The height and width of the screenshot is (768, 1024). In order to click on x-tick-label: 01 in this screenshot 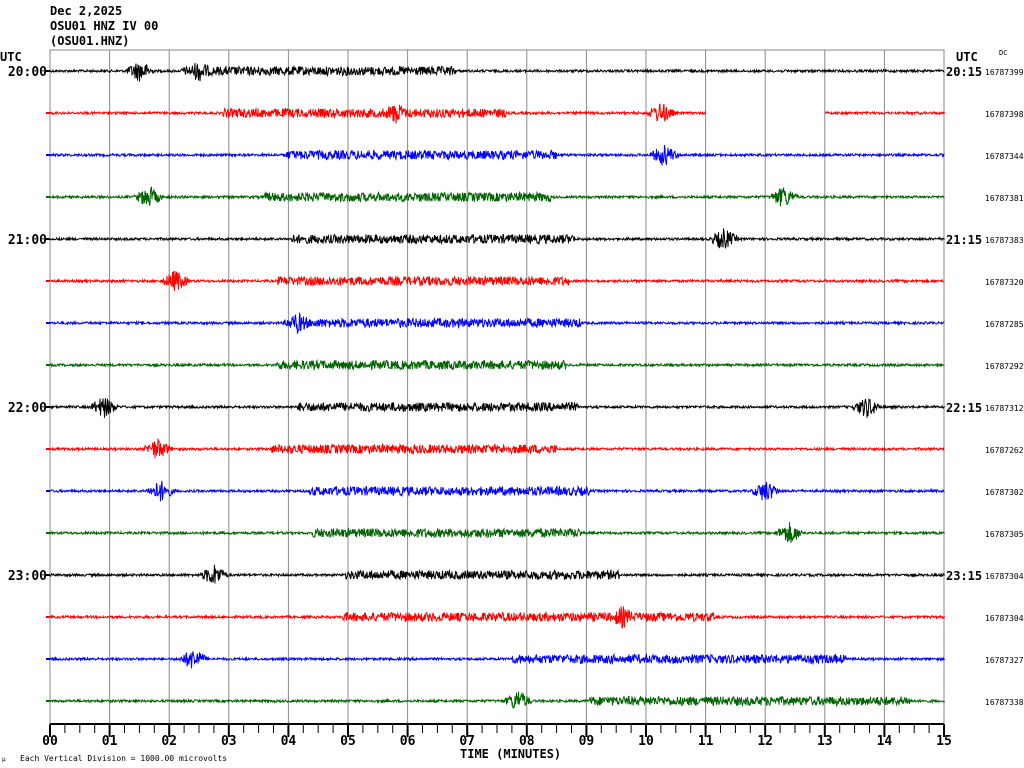, I will do `click(110, 741)`.